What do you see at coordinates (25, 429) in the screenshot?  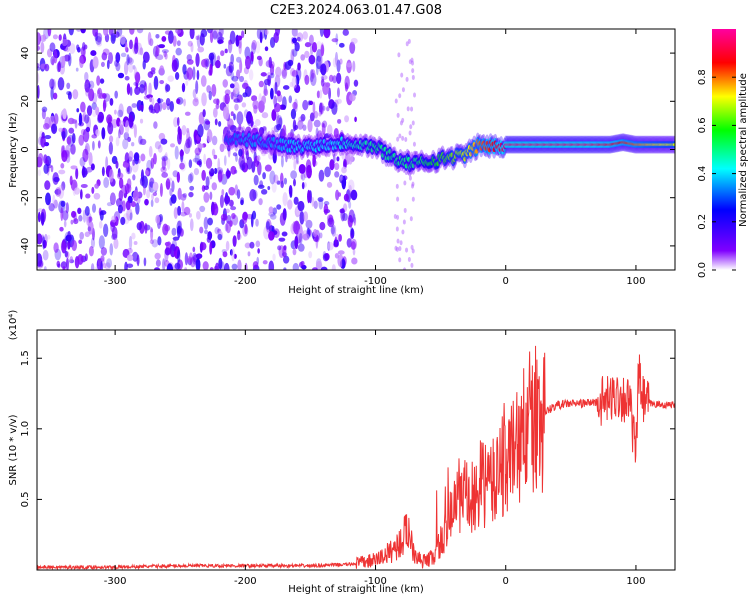 I see `y-tick-label: 1.0` at bounding box center [25, 429].